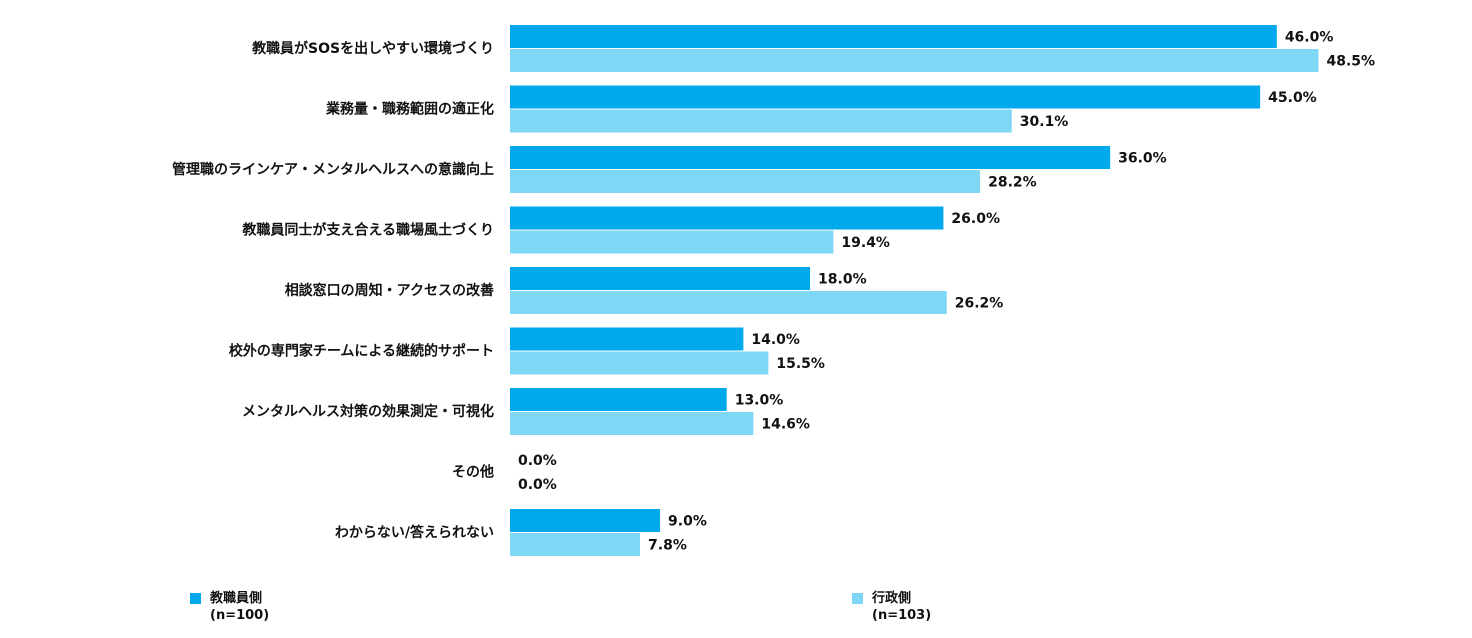  Describe the element at coordinates (473, 472) in the screenshot. I see `category-label: その他` at that location.